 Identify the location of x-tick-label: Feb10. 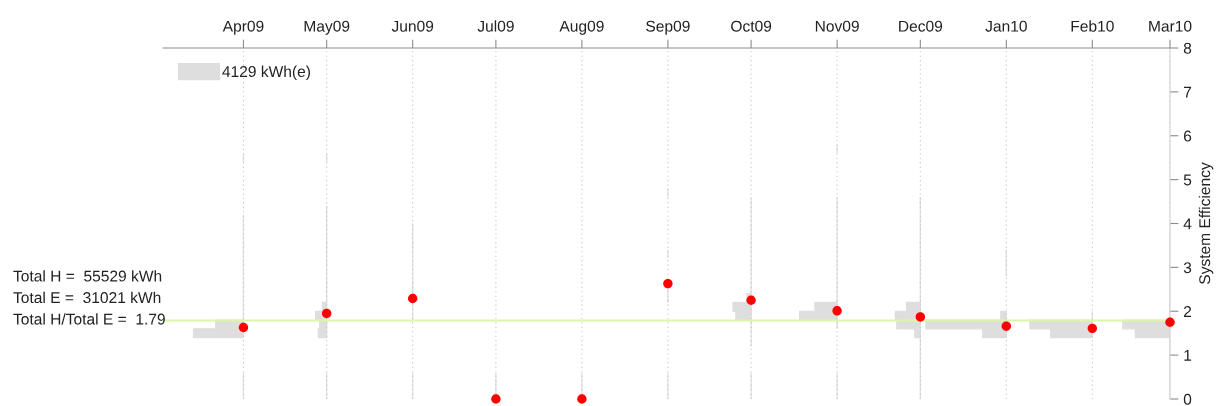
(1092, 26).